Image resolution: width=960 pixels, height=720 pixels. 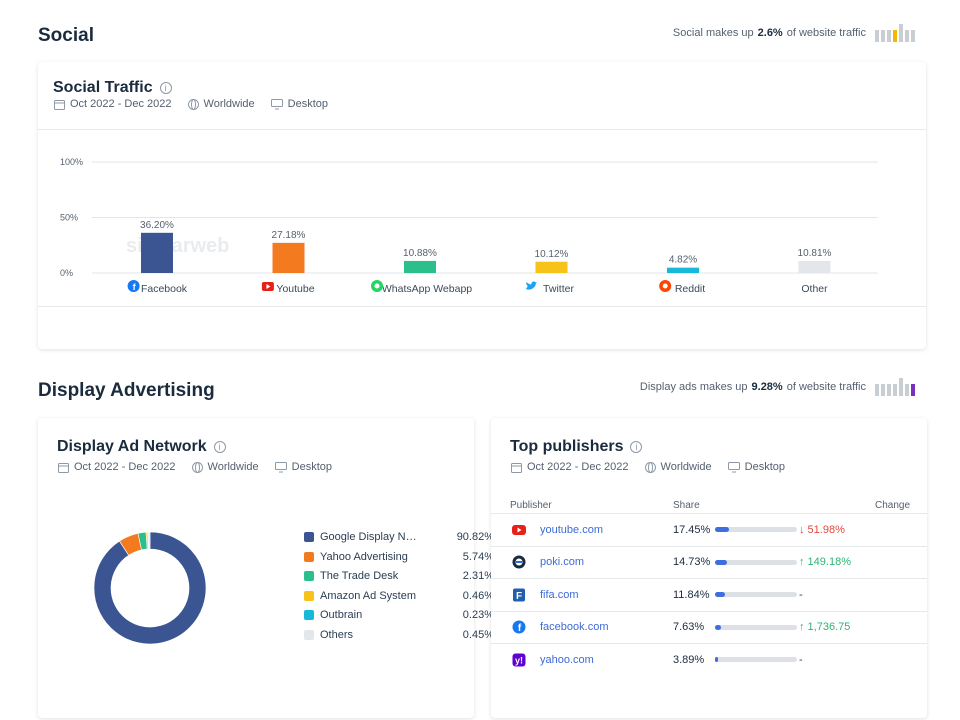 I want to click on publisher-domain-link: fifa.com, so click(x=559, y=594).